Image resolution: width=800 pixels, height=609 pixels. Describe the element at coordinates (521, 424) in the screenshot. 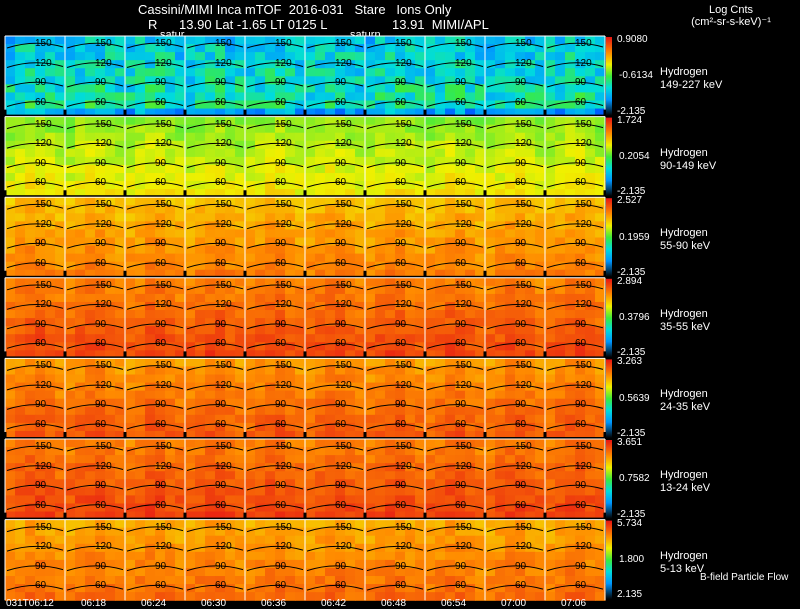

I see `contour-label: 60` at that location.